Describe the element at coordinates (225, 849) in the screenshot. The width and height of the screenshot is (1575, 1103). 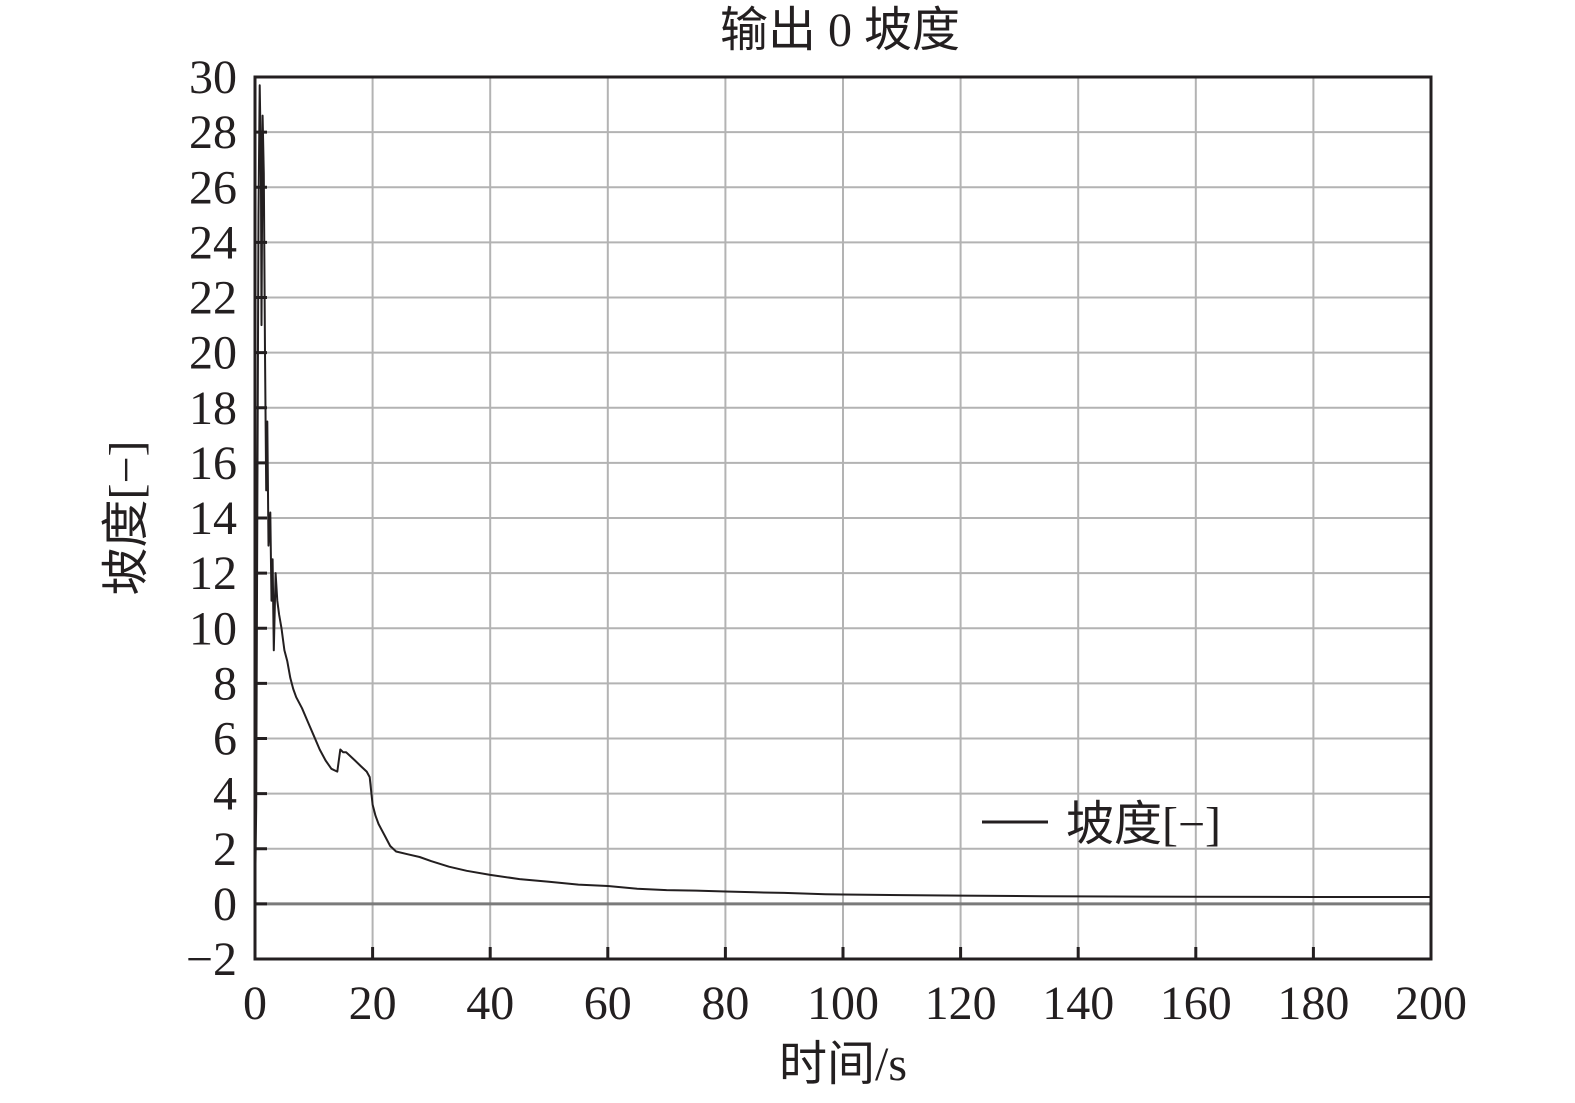
I see `y-tick-label: 2` at that location.